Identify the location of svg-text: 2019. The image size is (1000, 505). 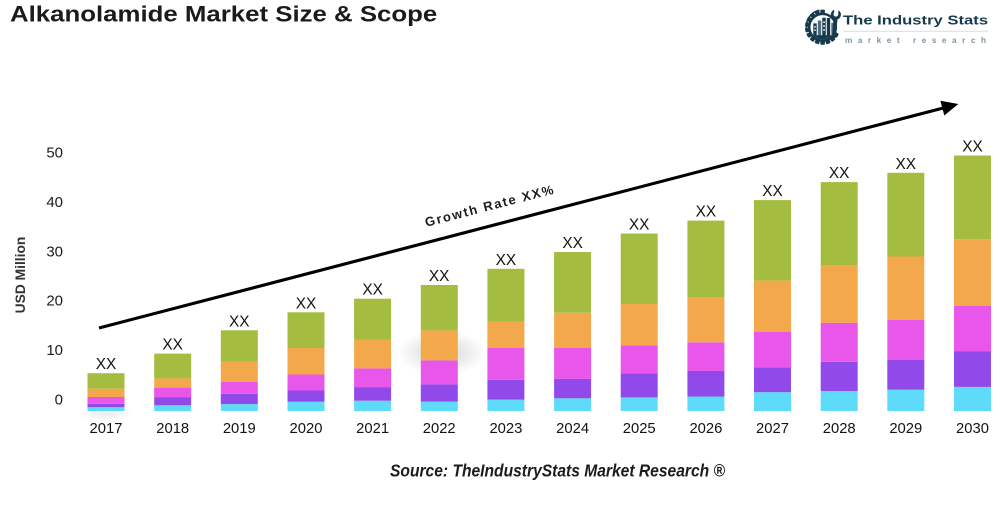
(239, 429).